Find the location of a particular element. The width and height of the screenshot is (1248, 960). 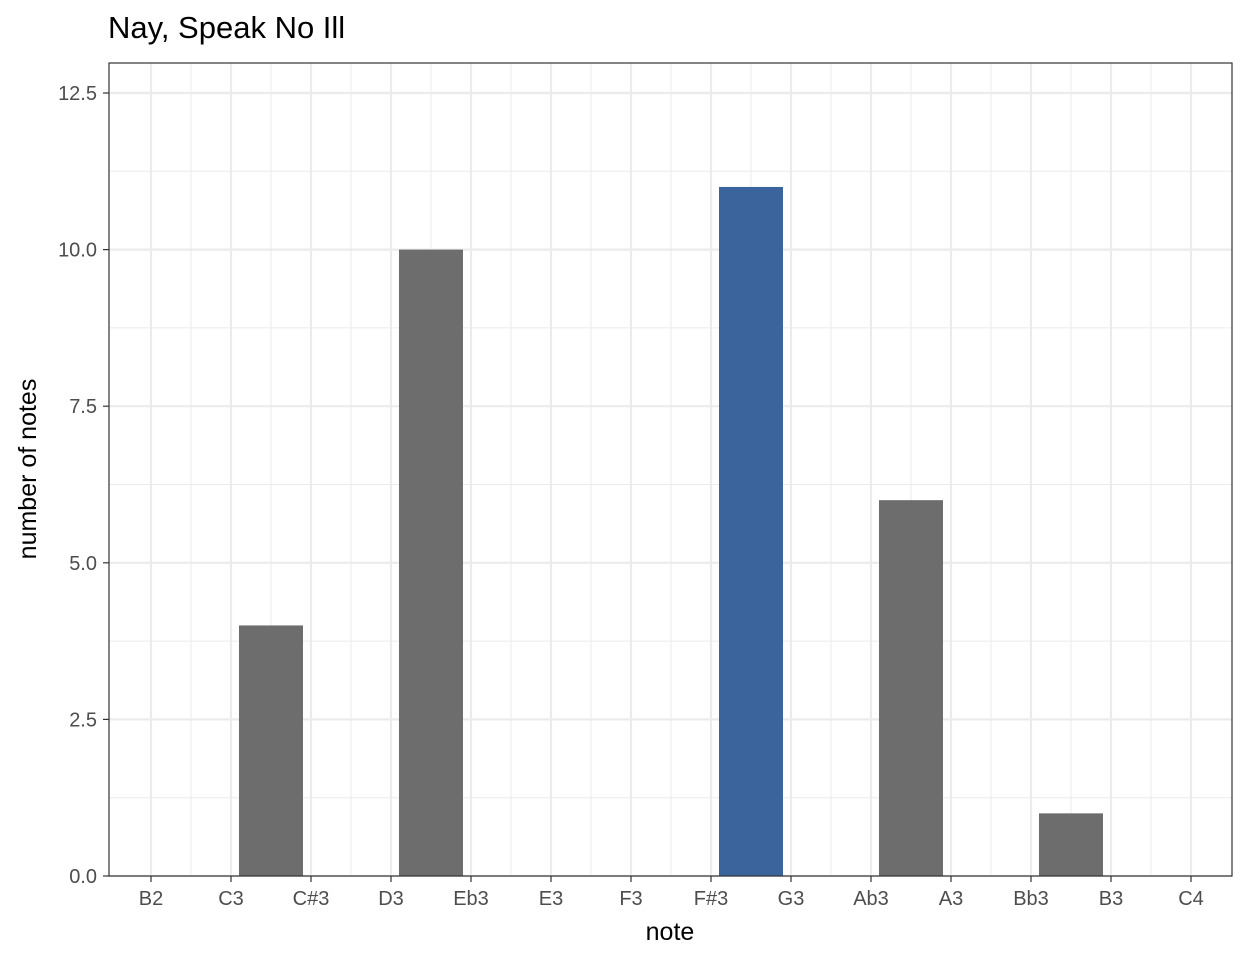

y-tick-label: 5.0 is located at coordinates (83, 564).